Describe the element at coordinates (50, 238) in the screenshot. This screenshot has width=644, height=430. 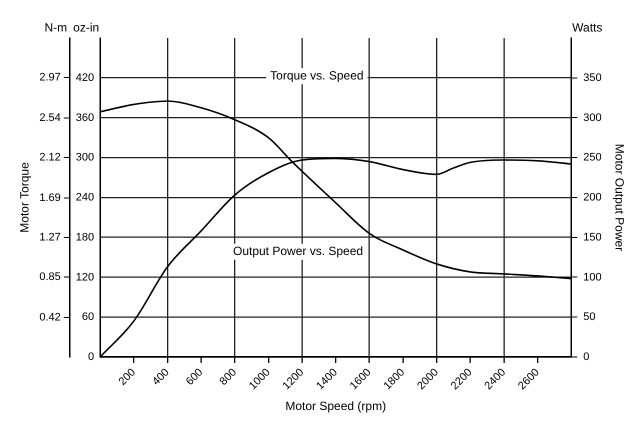
I see `y3-tick-label: 1.27` at that location.